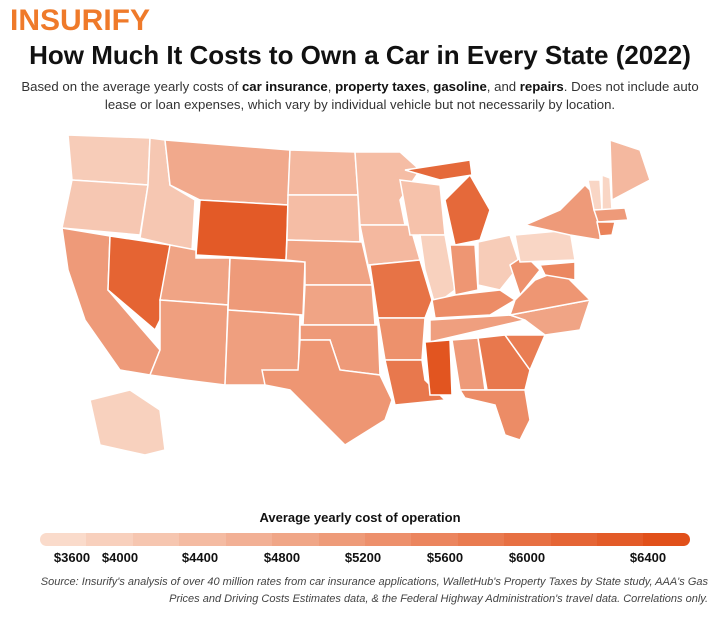 This screenshot has height=624, width=720. Describe the element at coordinates (401, 339) in the screenshot. I see `state-ar` at that location.